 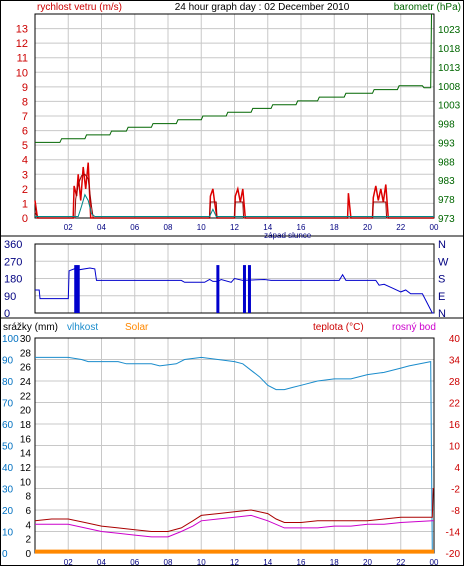 I want to click on humidity-legend: vlhkost, so click(x=82, y=327).